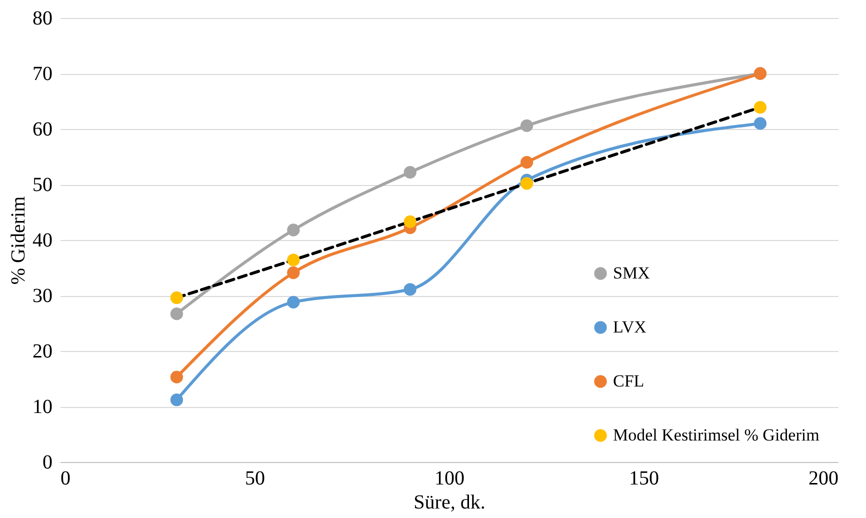 The image size is (866, 518). Describe the element at coordinates (42, 129) in the screenshot. I see `y-tick-label: 60` at that location.